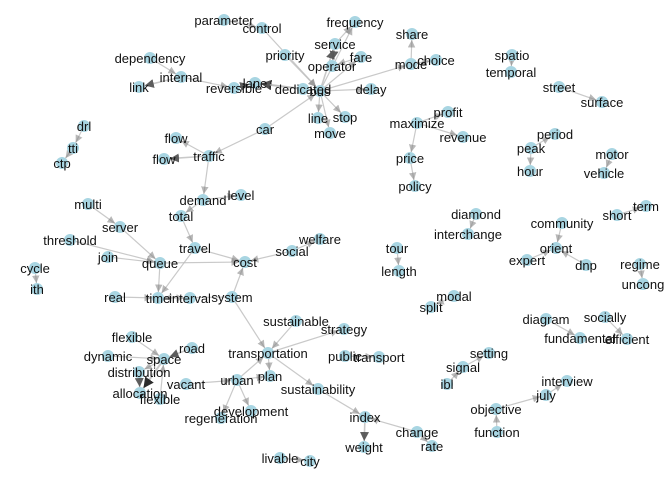  What do you see at coordinates (332, 66) in the screenshot?
I see `node-operator` at bounding box center [332, 66].